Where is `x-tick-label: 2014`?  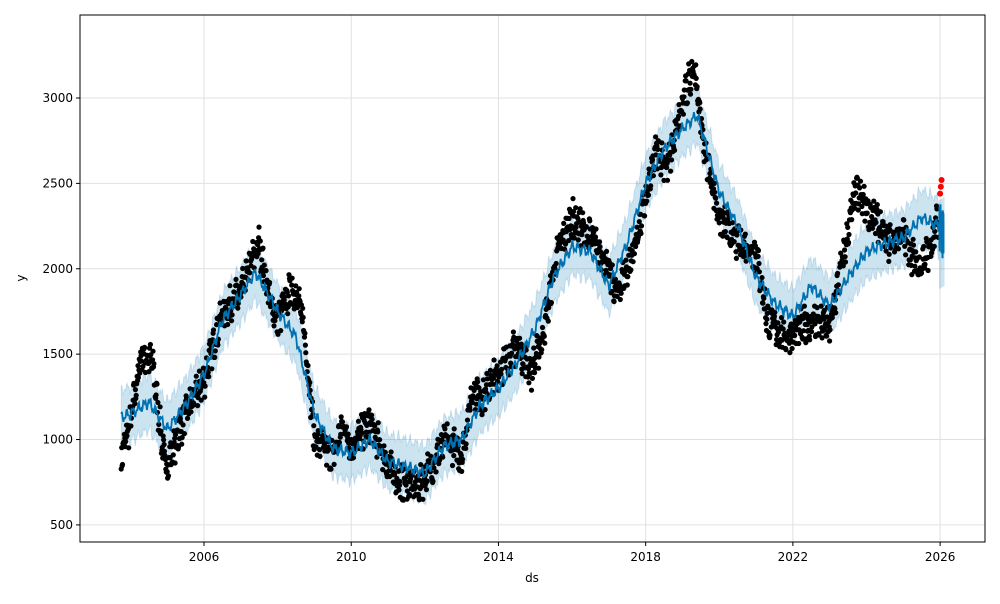 x-tick-label: 2014 is located at coordinates (498, 557).